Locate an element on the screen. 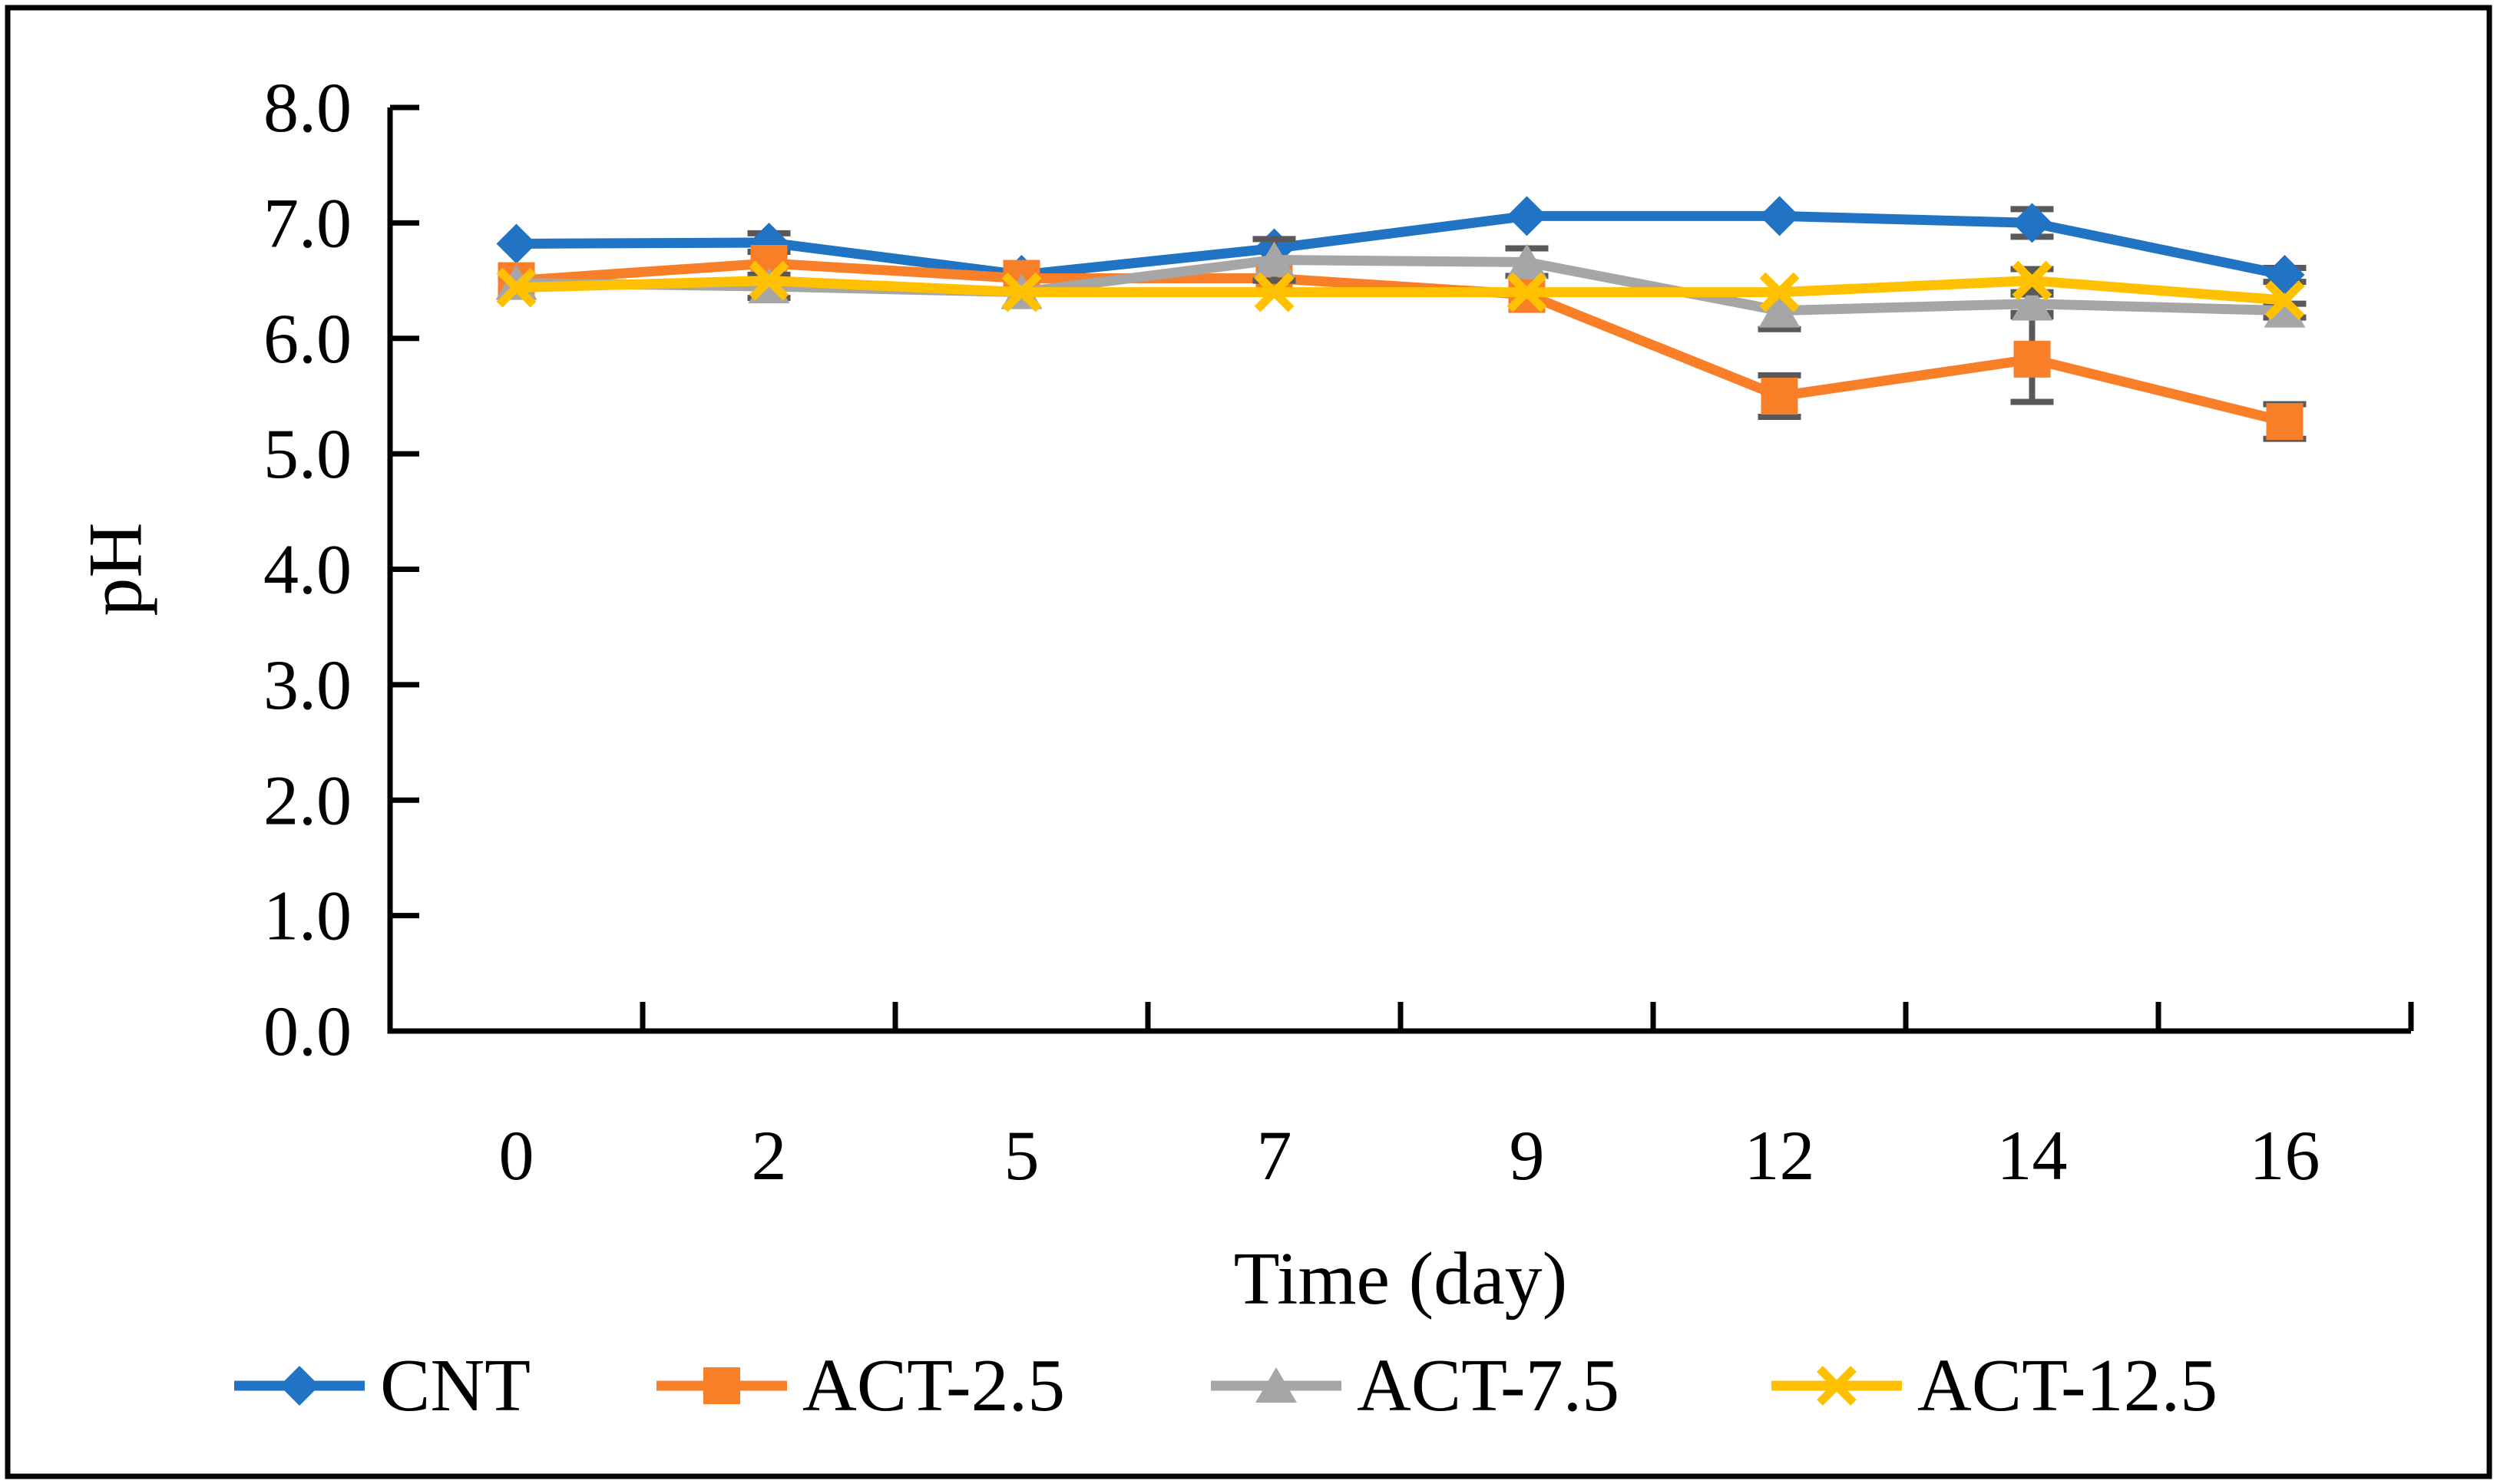 Image resolution: width=2497 pixels, height=1484 pixels. x-tick-label: 5 is located at coordinates (1022, 1155).